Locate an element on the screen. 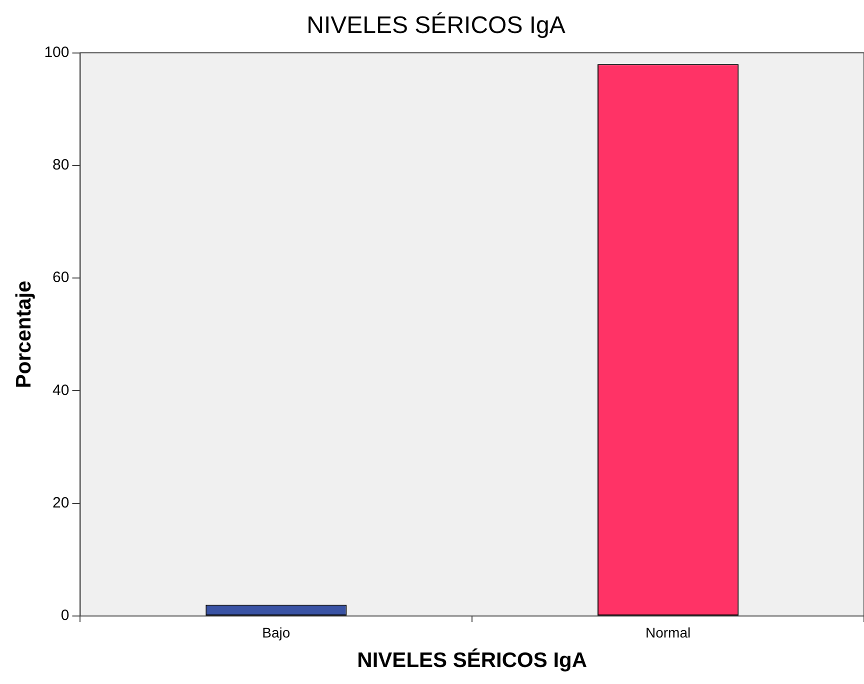 The image size is (864, 684). chart-title: NIVELES SÉRICOS IgA is located at coordinates (436, 26).